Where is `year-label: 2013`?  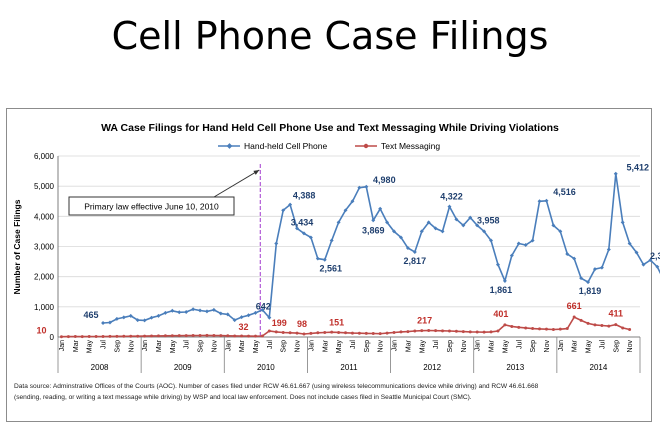 year-label: 2013 is located at coordinates (515, 367).